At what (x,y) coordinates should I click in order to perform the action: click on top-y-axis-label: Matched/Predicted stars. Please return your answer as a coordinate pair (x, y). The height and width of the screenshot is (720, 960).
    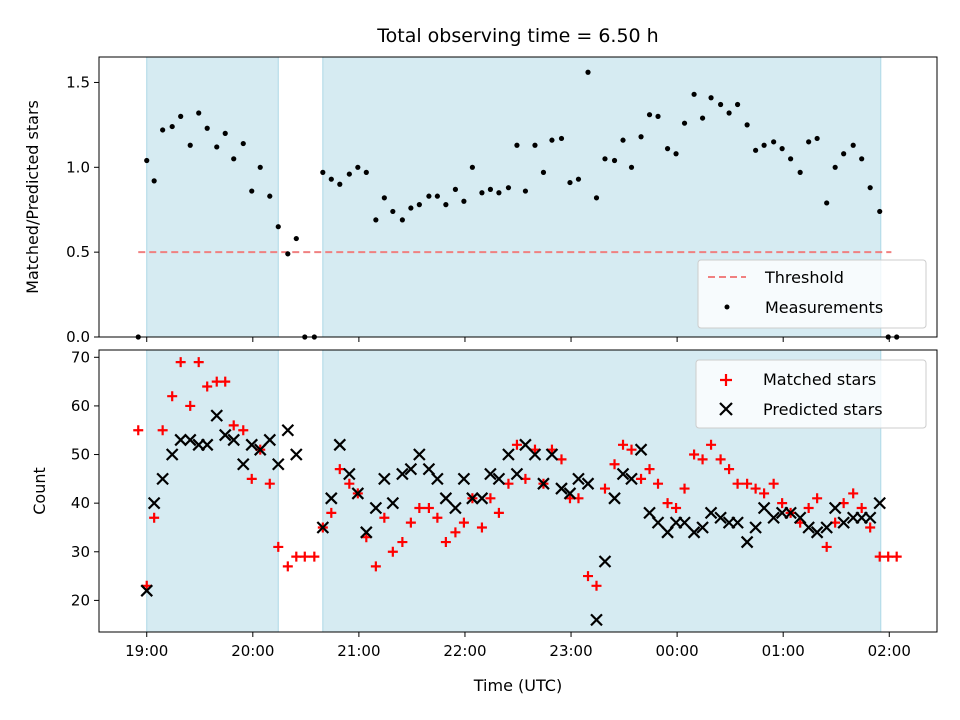
    Looking at the image, I should click on (32, 197).